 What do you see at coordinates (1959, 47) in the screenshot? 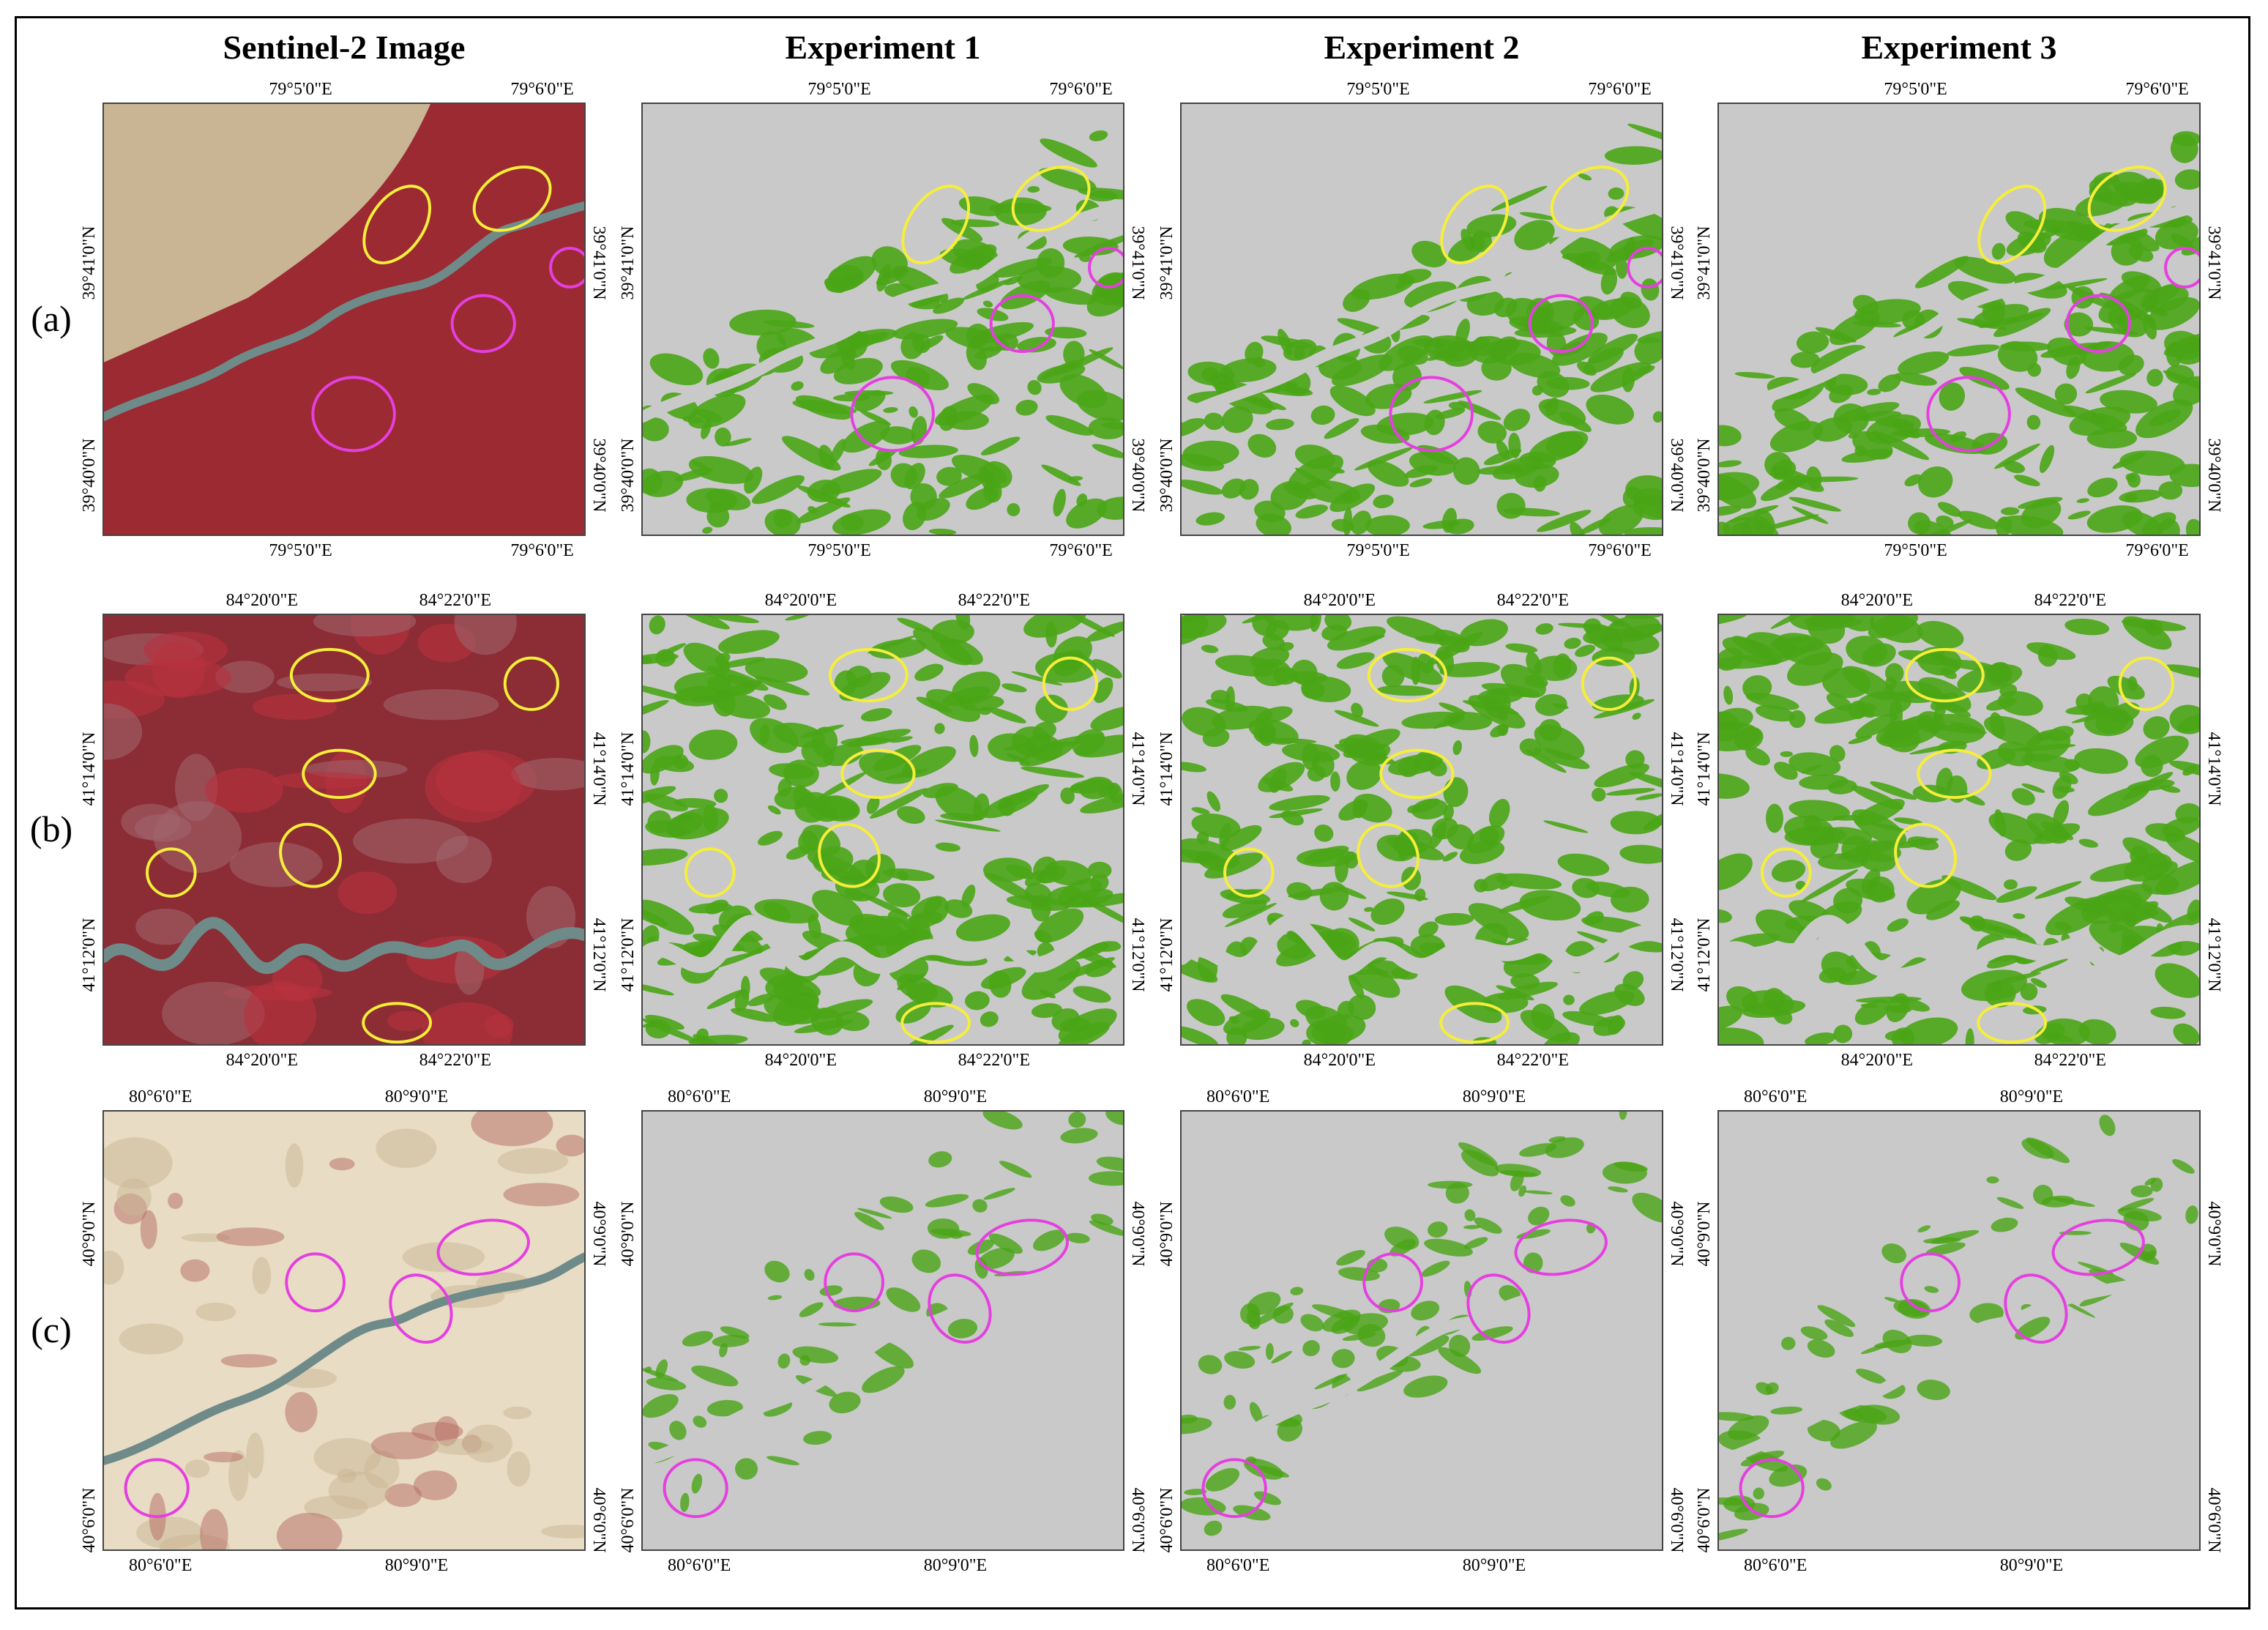
I see `column-title: Experiment 3` at bounding box center [1959, 47].